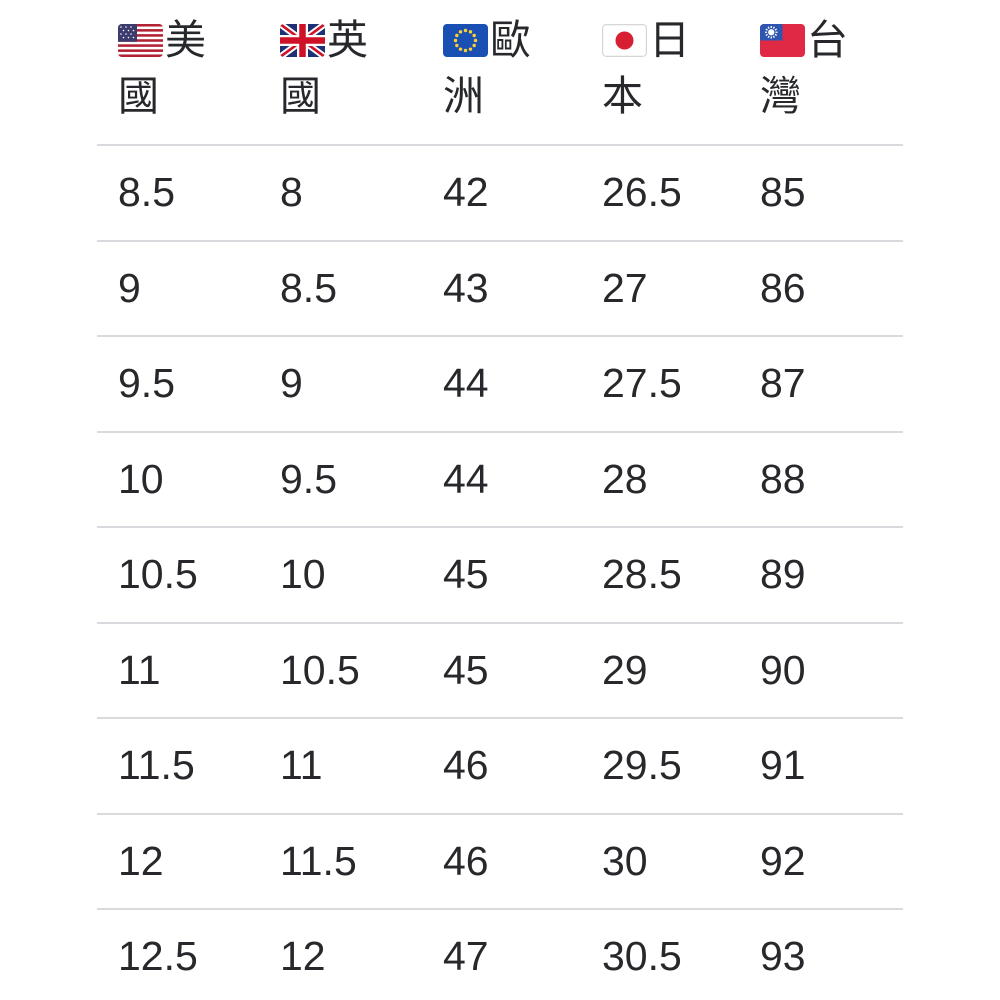  Describe the element at coordinates (625, 669) in the screenshot. I see `cell-jp: 29` at that location.